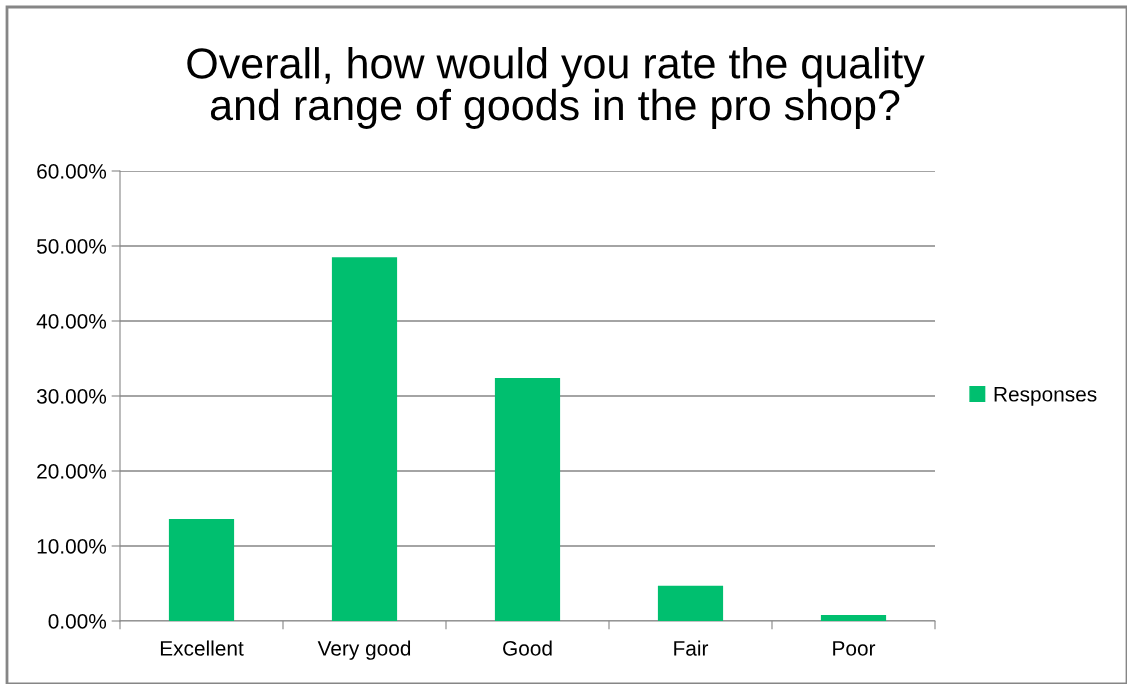  What do you see at coordinates (556, 88) in the screenshot?
I see `chart-title: Overall, how would you rate the quality and range of goods in the pro shop?` at bounding box center [556, 88].